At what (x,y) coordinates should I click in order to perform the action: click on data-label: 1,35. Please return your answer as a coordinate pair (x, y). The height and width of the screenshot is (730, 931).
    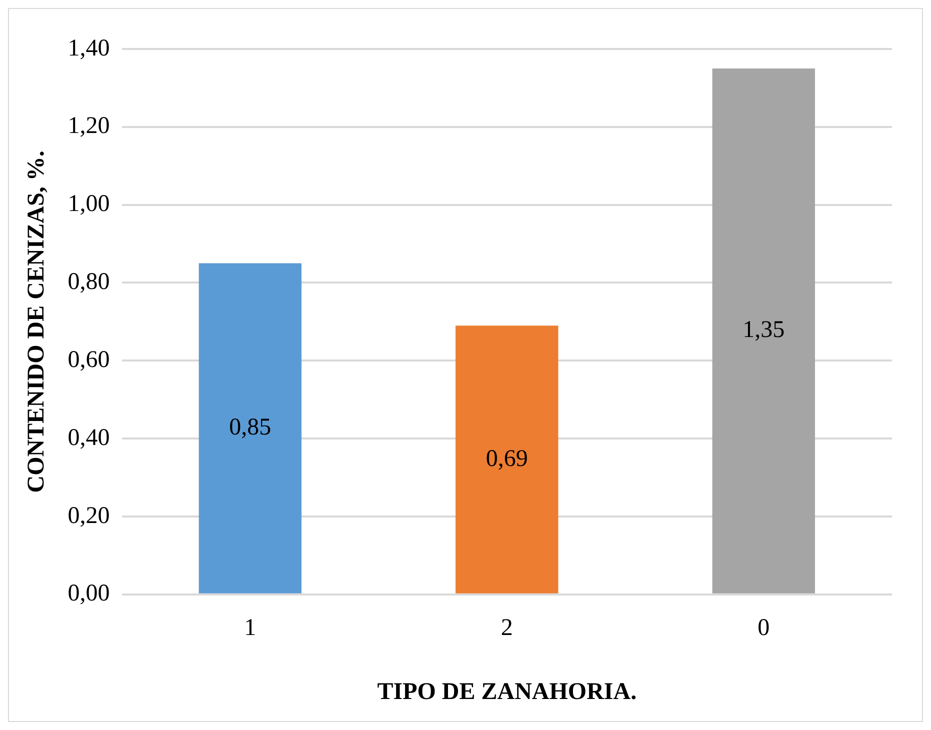
    Looking at the image, I should click on (763, 330).